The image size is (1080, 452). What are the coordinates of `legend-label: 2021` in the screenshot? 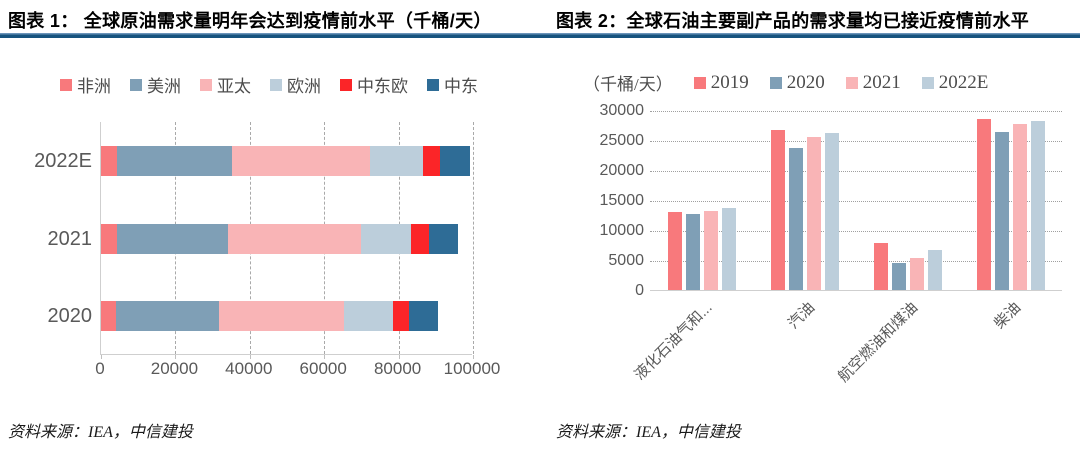 It's located at (881, 82).